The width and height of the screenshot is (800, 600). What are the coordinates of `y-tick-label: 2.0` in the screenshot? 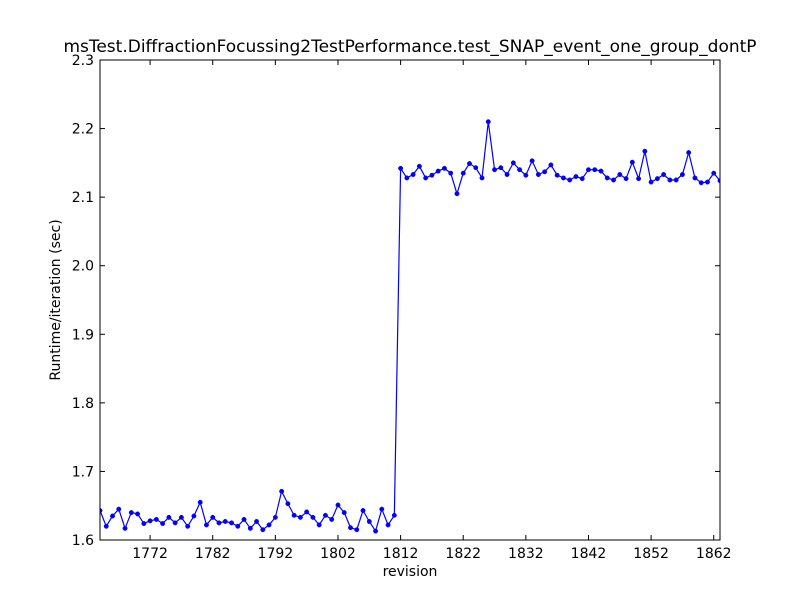 It's located at (83, 267).